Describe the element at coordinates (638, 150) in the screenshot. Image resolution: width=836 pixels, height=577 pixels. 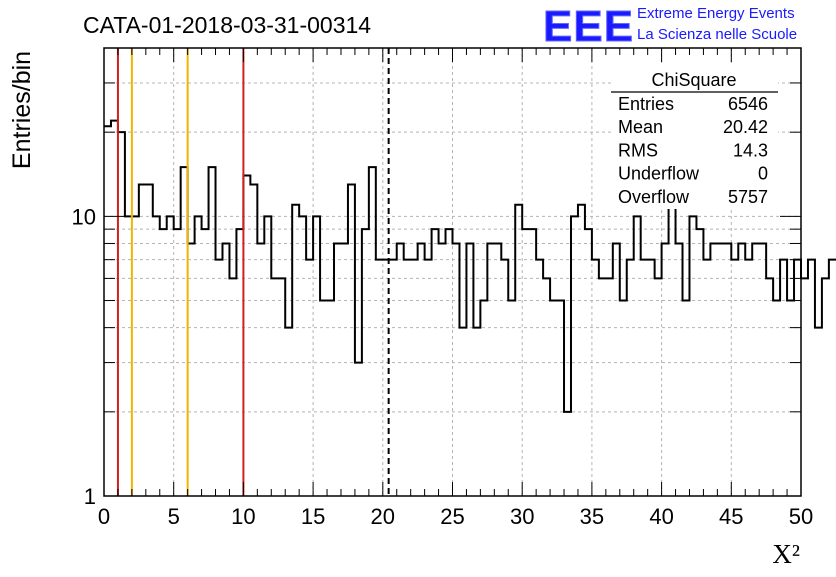
I see `stats-row-label: RMS` at that location.